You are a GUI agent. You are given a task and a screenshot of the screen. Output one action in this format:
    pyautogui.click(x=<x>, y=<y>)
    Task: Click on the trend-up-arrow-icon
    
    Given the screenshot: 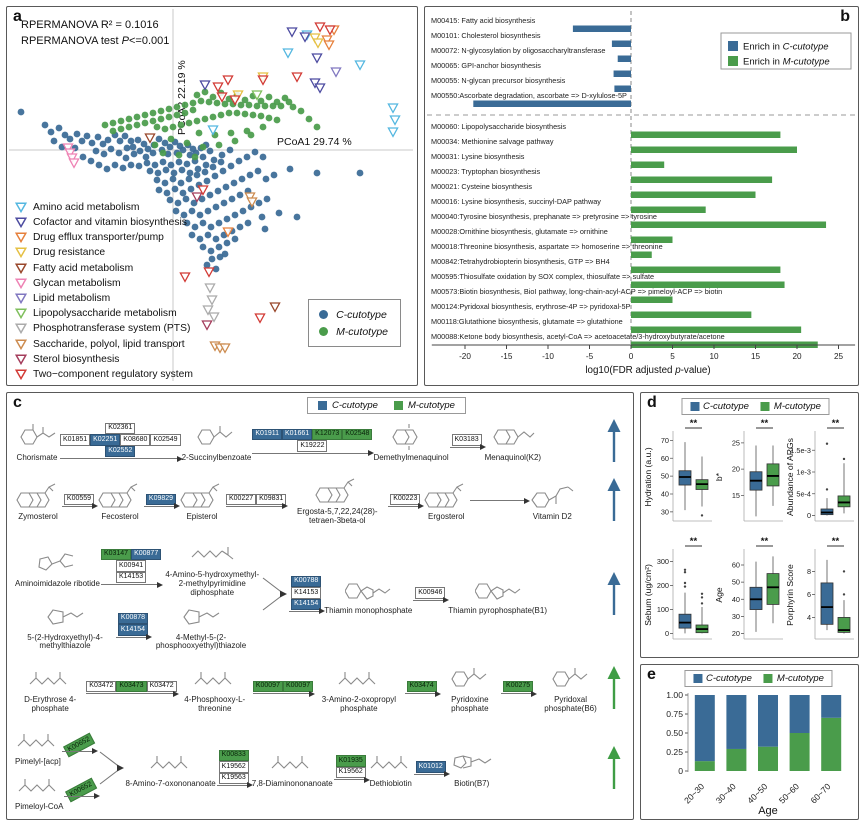 What is the action you would take?
    pyautogui.click(x=614, y=767)
    